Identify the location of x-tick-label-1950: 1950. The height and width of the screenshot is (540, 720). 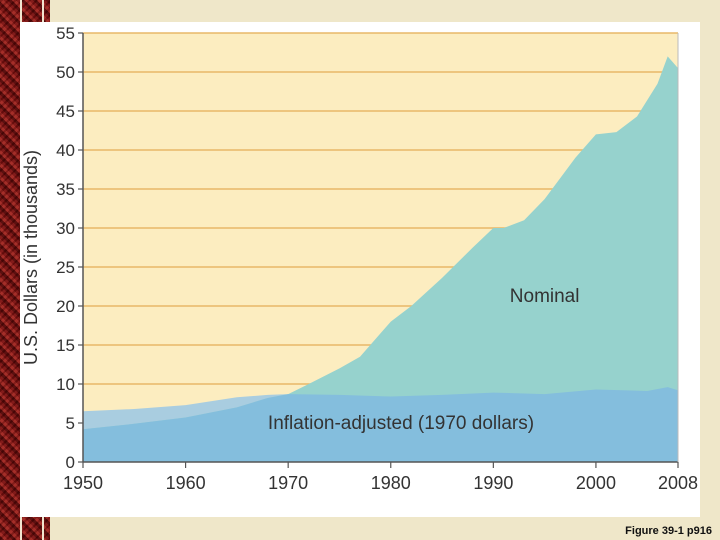
(83, 483).